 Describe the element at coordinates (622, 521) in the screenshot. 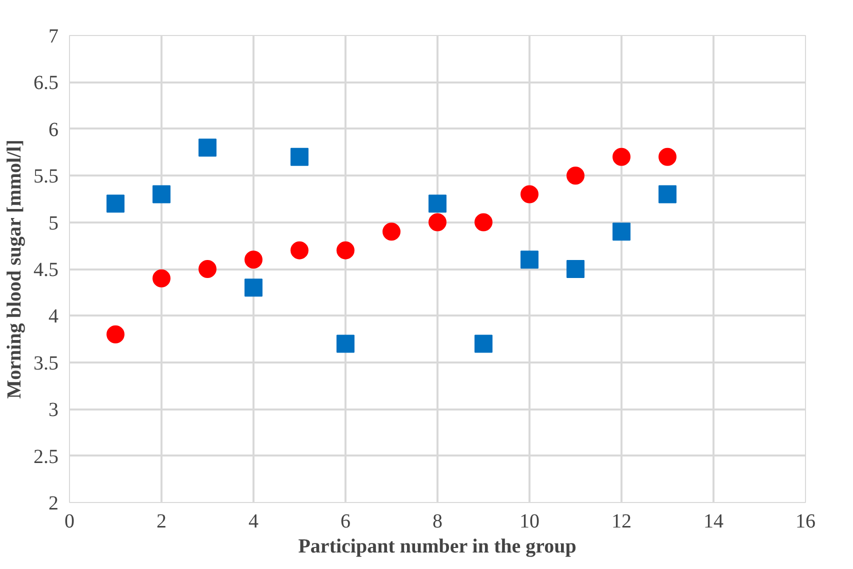

I see `x-tick-label: 12` at that location.